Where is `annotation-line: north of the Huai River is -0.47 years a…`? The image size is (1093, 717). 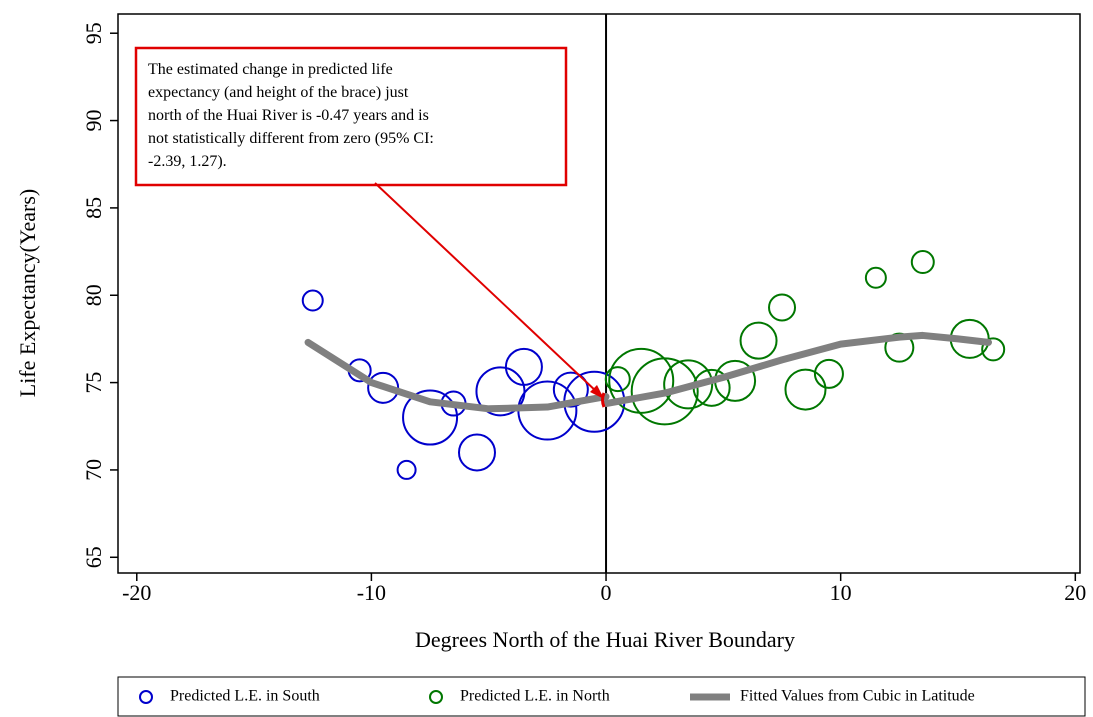
annotation-line: north of the Huai River is -0.47 years a… is located at coordinates (288, 115).